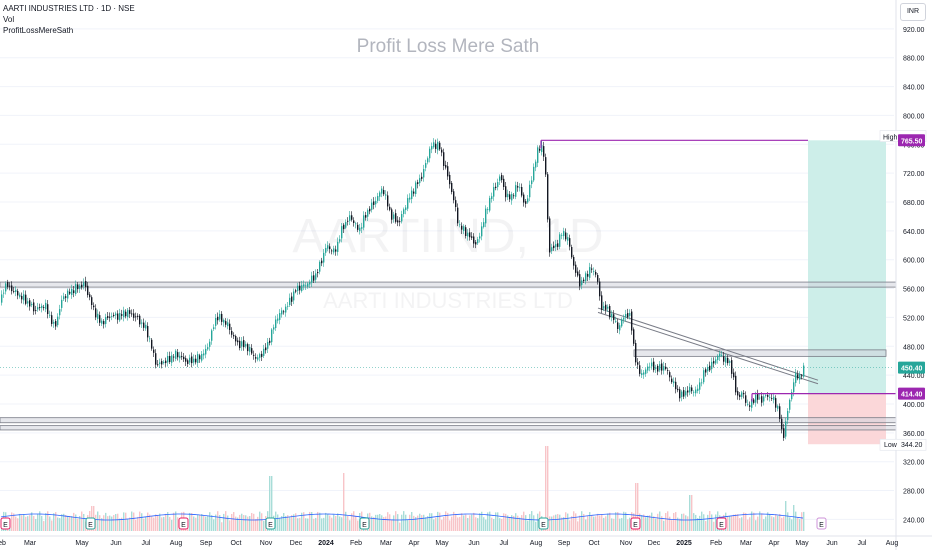 This screenshot has width=932, height=555. What do you see at coordinates (146, 543) in the screenshot?
I see `x-tick-label: Jul` at bounding box center [146, 543].